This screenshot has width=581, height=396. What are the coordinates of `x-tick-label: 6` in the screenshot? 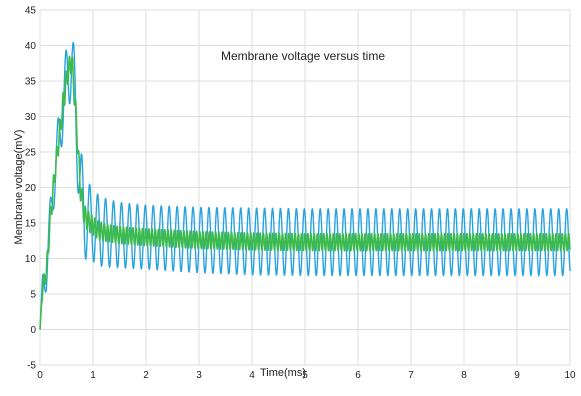 It's located at (358, 375).